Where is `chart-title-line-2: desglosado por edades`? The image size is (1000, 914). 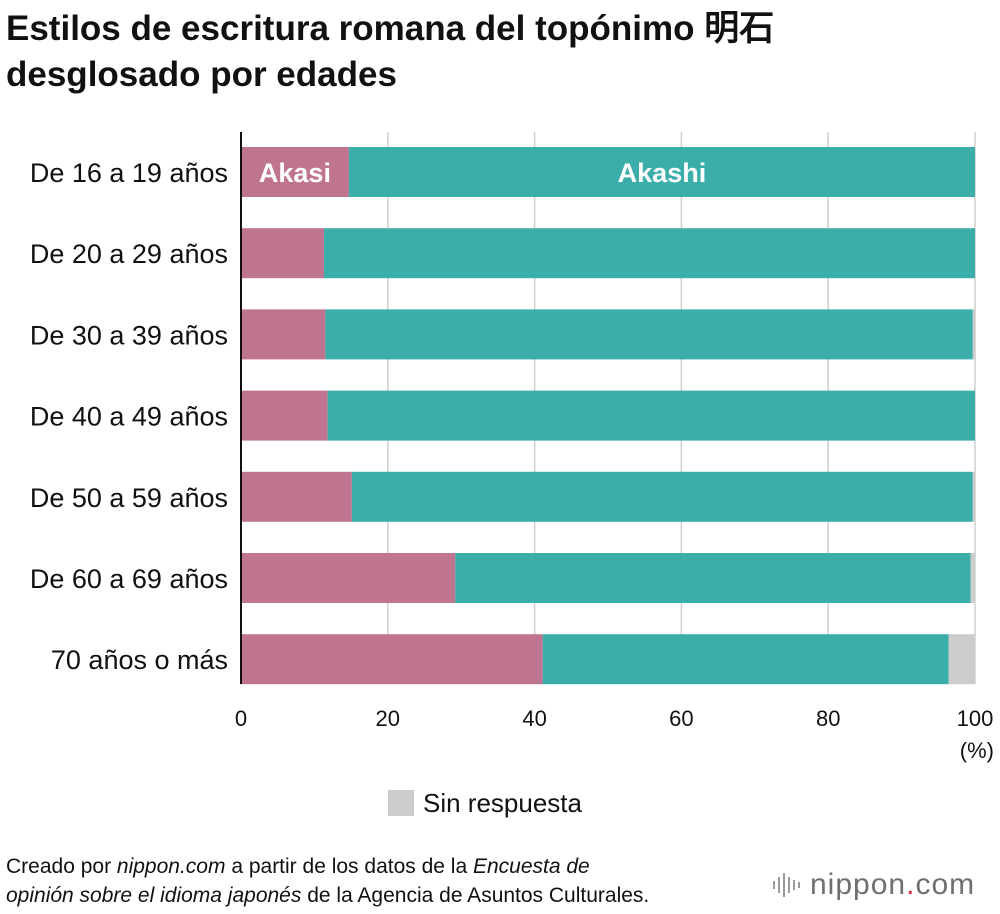 chart-title-line-2: desglosado por edades is located at coordinates (201, 74).